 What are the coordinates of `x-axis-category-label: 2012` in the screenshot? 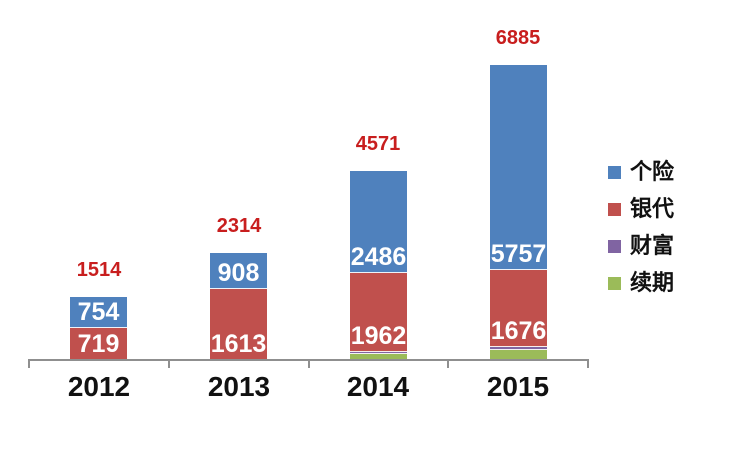 It's located at (99, 386).